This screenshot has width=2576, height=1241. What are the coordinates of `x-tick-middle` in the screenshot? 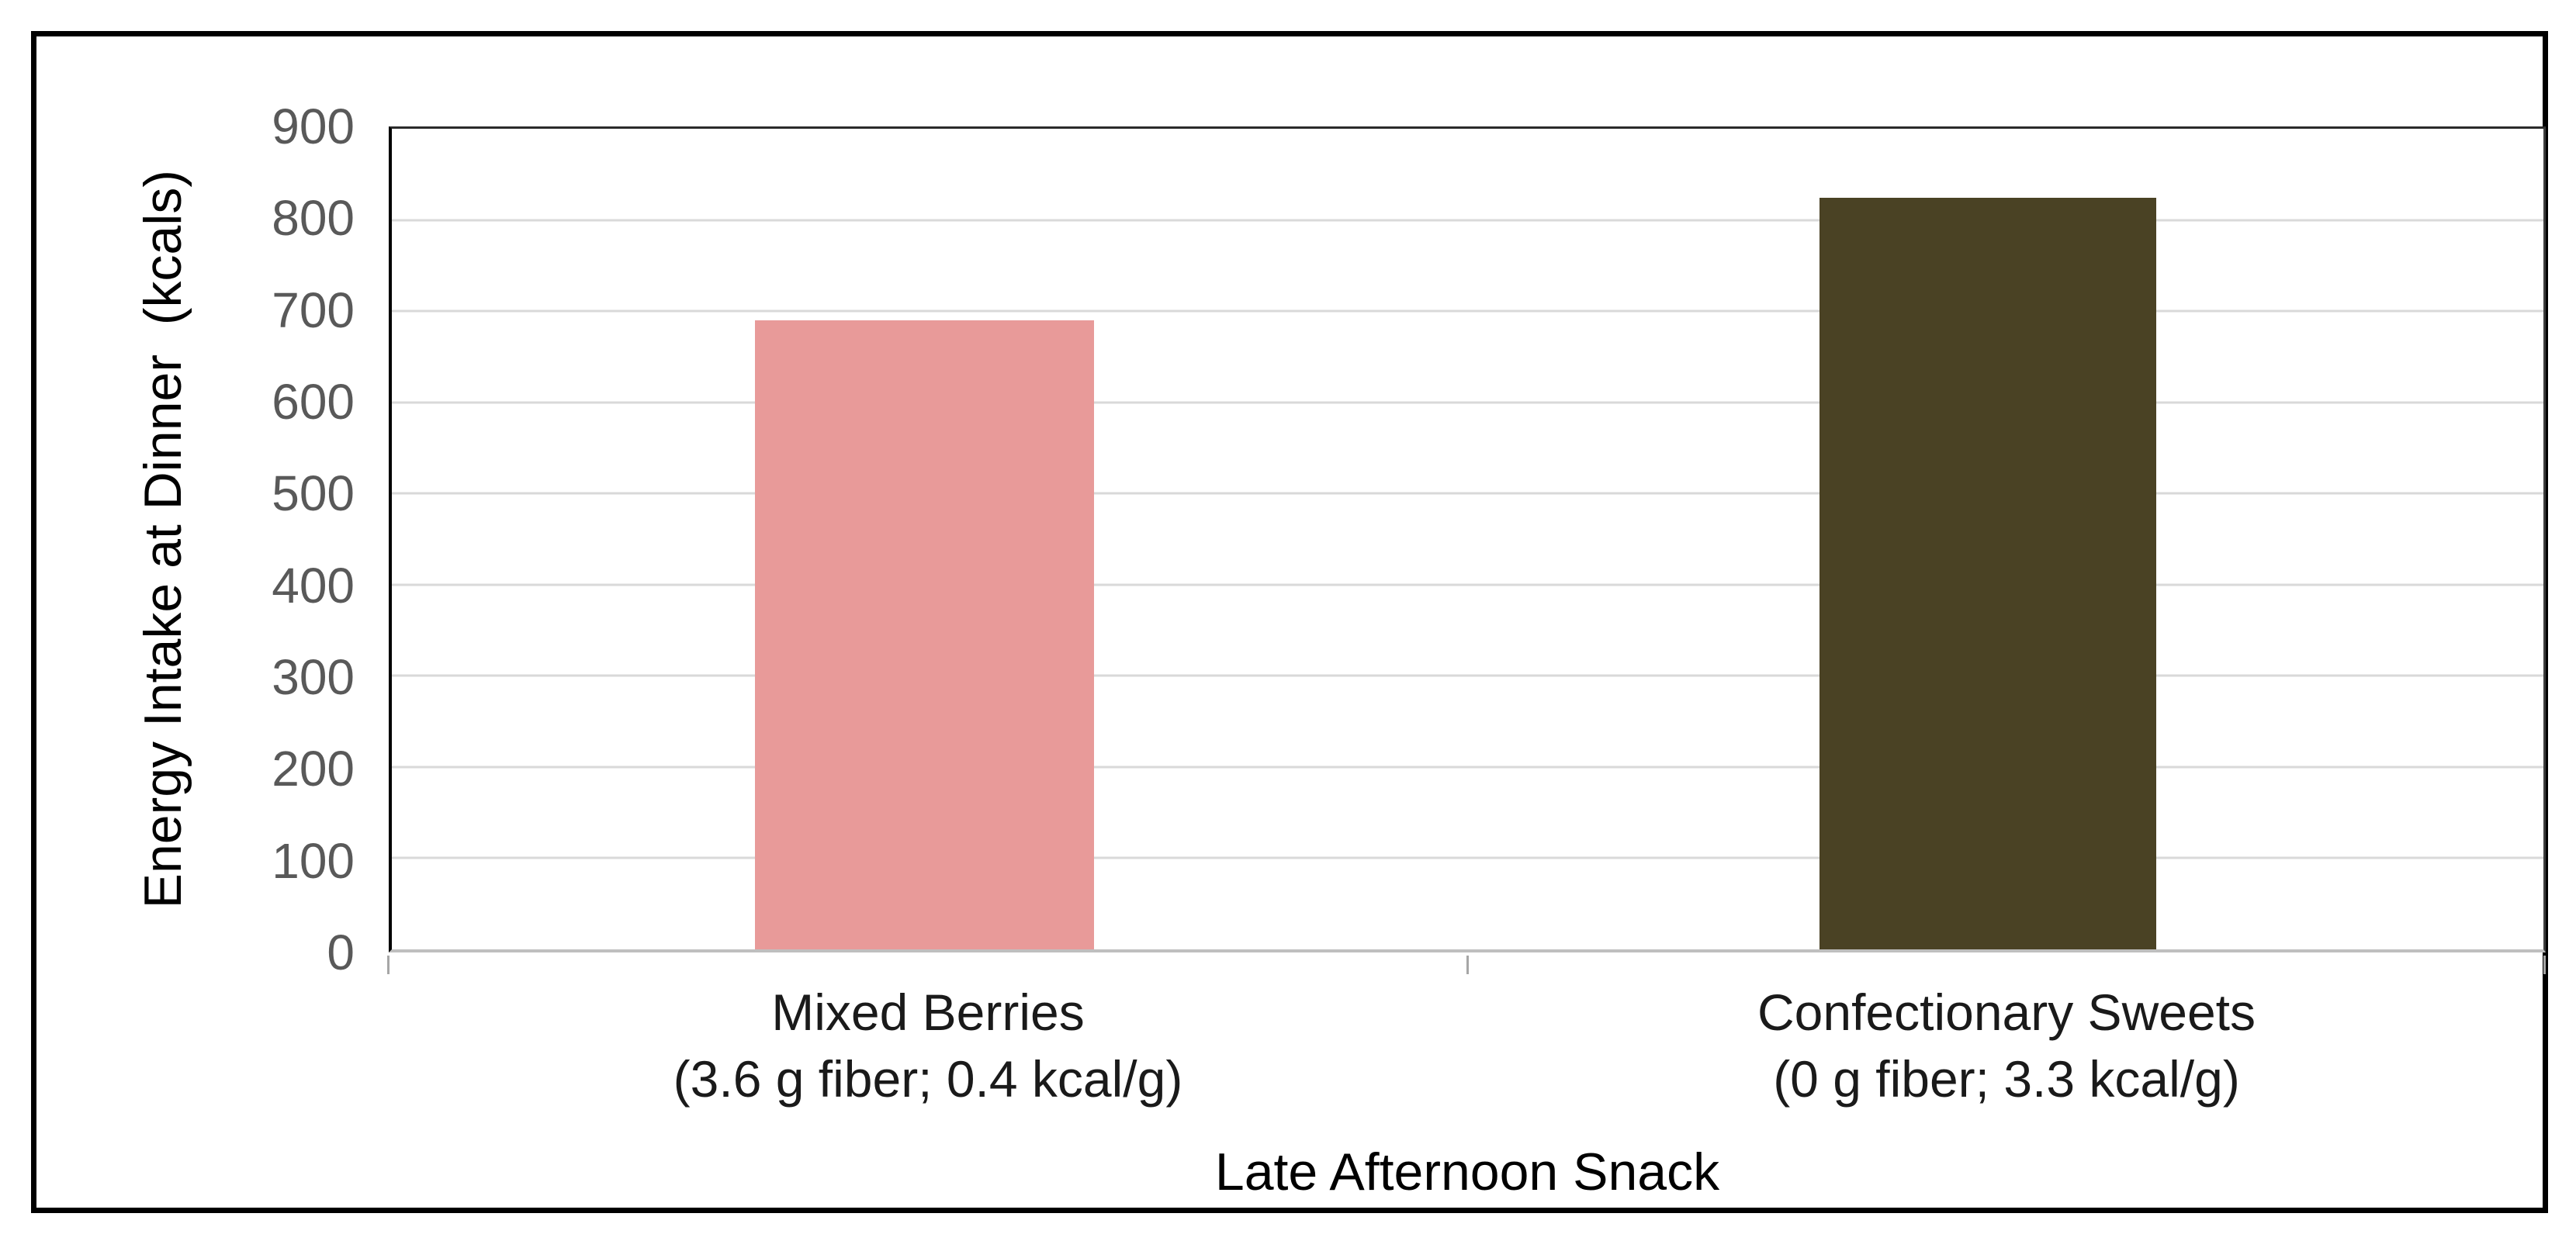 It's located at (1467, 965).